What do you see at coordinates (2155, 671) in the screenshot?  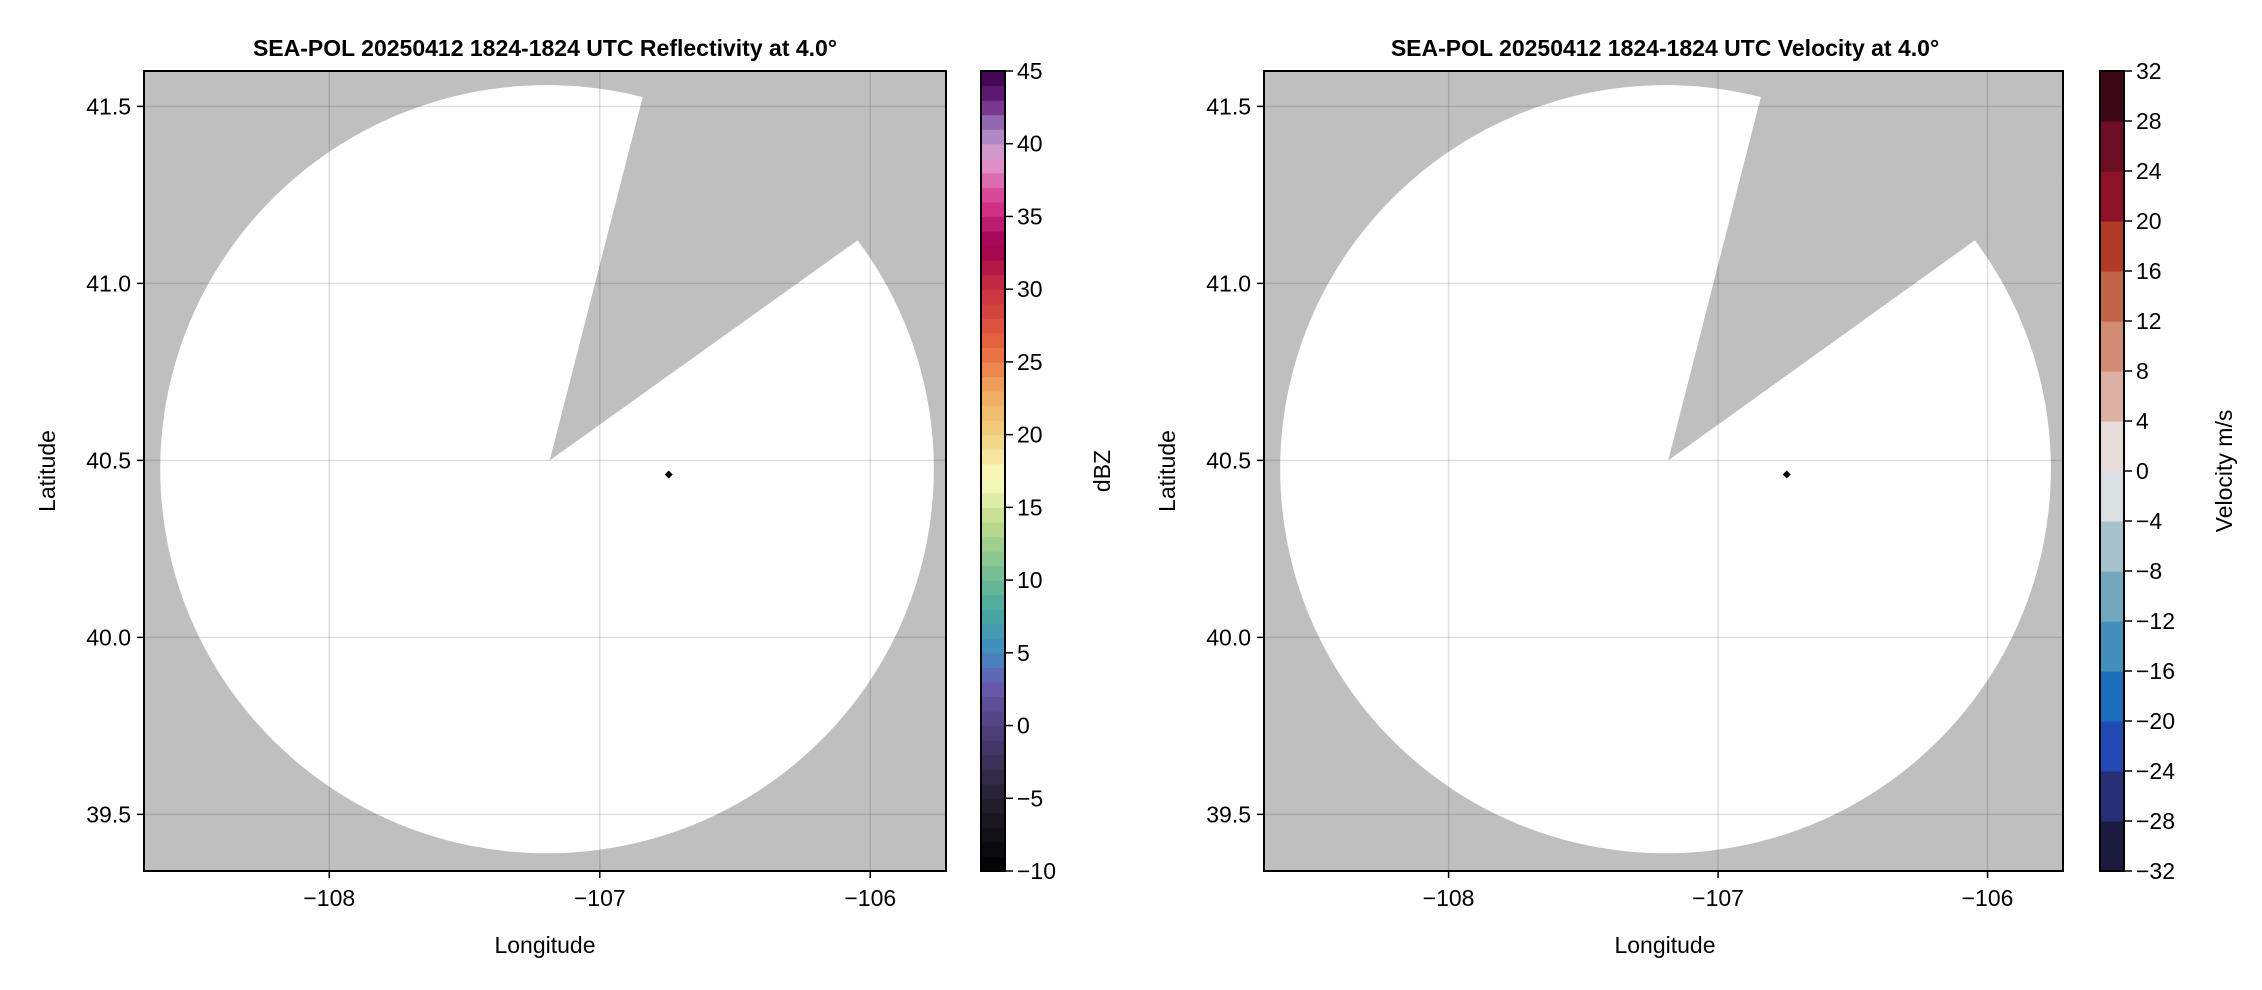 I see `velocity-colorbar-tick-label: −16` at bounding box center [2155, 671].